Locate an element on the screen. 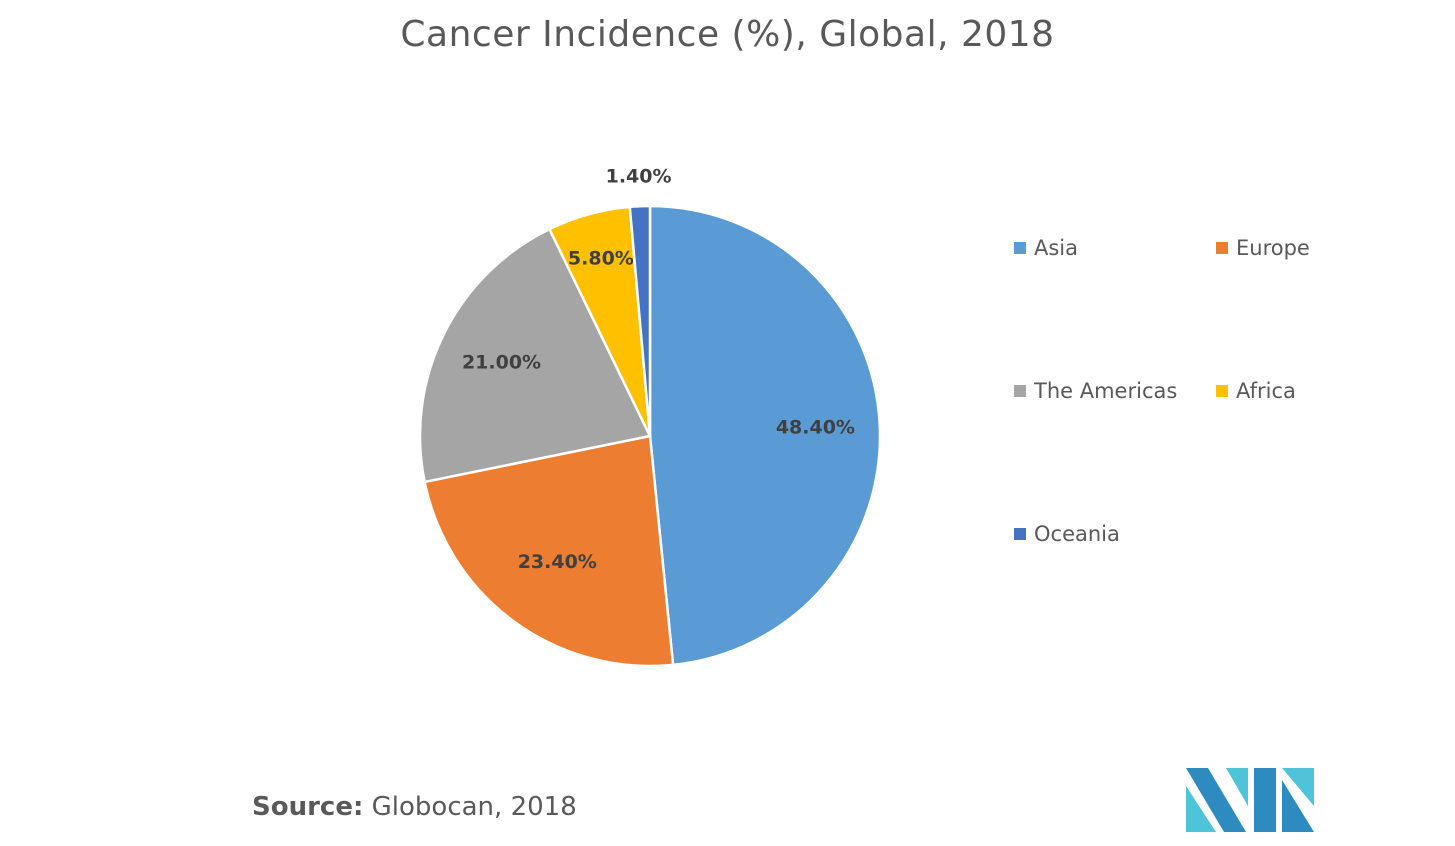  legend-item-asia: Asia is located at coordinates (1046, 248).